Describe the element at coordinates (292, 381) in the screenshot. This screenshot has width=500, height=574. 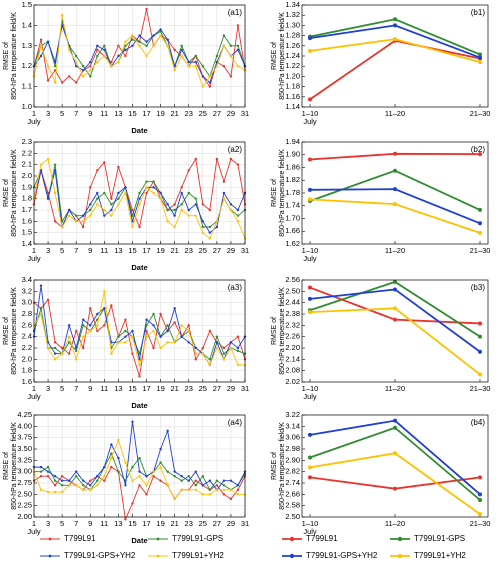
I see `y-tick-label: 2.02` at that location.